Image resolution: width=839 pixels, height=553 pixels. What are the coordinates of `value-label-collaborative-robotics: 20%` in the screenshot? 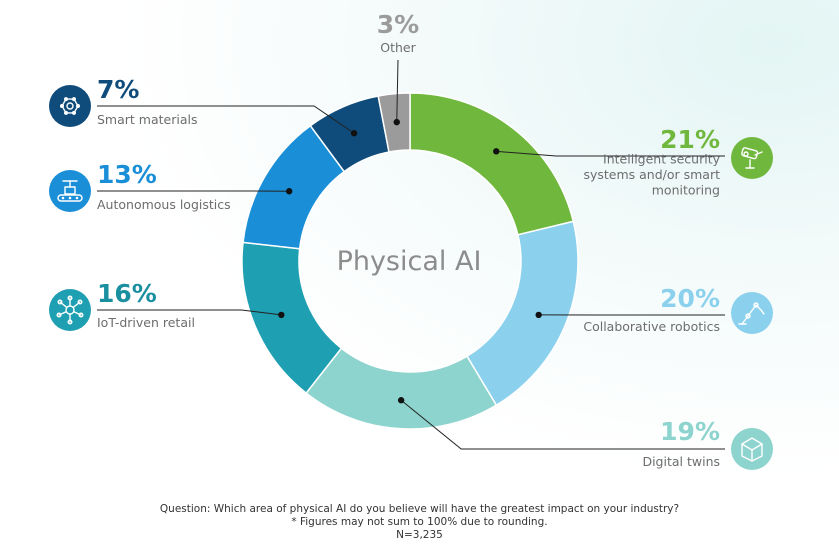 It's located at (690, 298).